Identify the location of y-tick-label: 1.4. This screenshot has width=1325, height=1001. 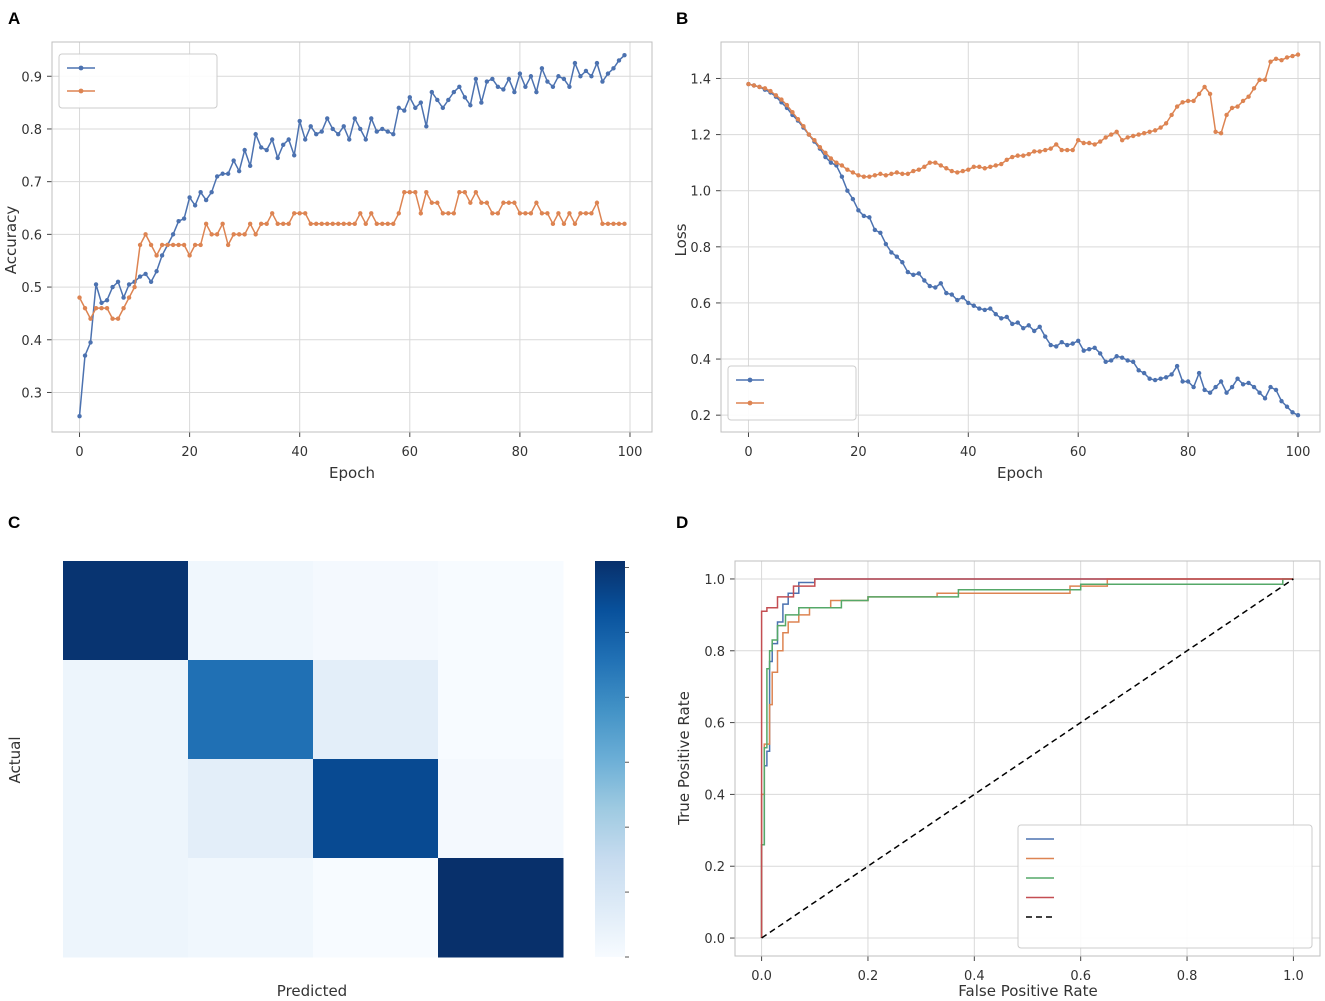
(700, 79).